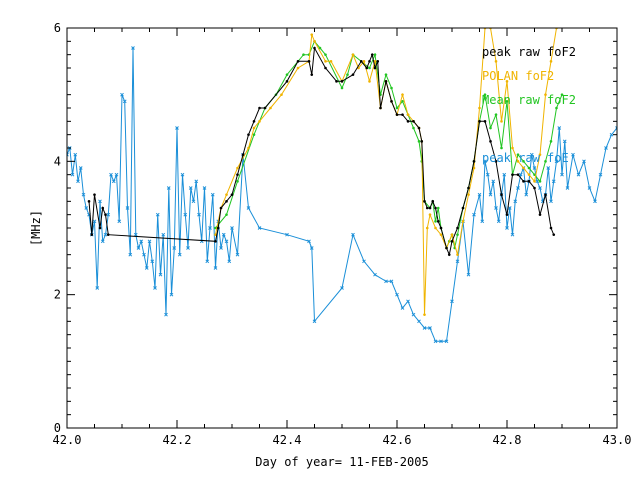  Describe the element at coordinates (525, 158) in the screenshot. I see `legend-entry: peak raw foE` at that location.